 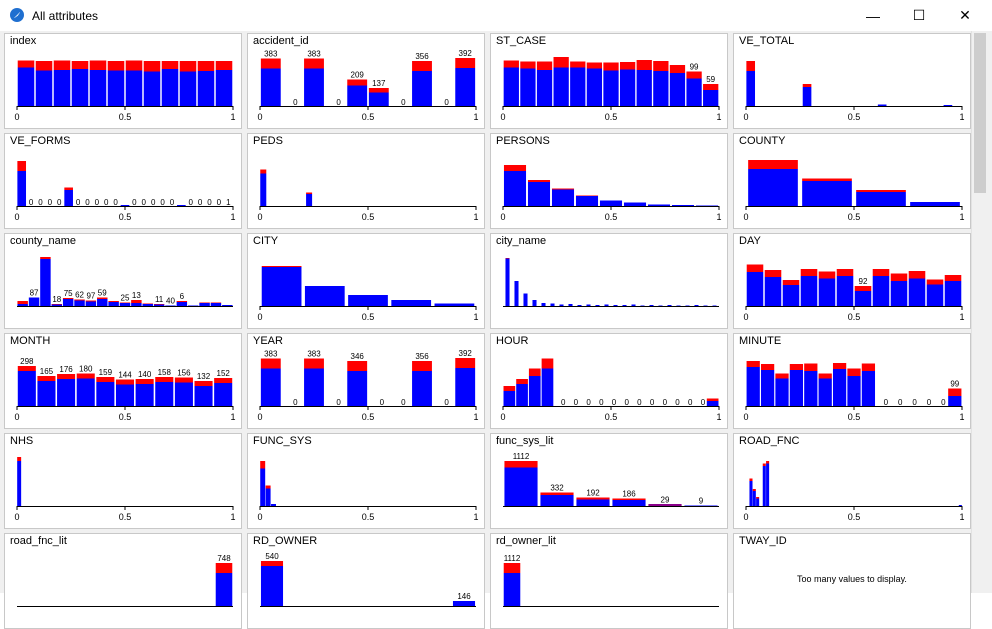 What do you see at coordinates (125, 91) in the screenshot?
I see `histogram-chart: 0 0.5 1` at bounding box center [125, 91].